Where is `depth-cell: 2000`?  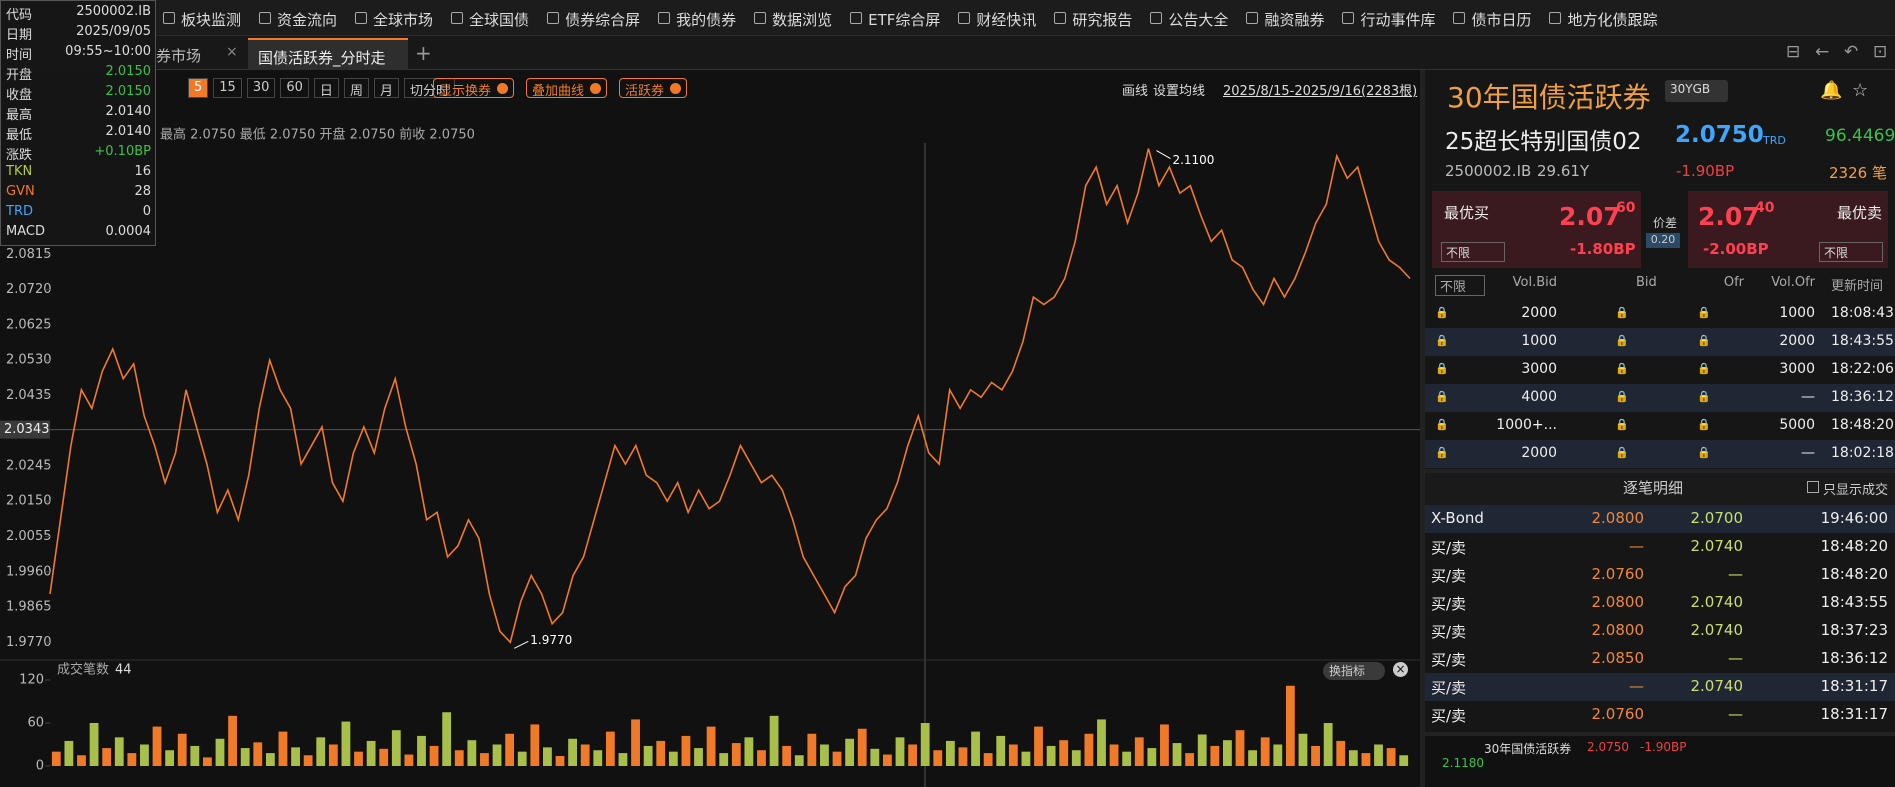 depth-cell: 2000 is located at coordinates (1539, 313).